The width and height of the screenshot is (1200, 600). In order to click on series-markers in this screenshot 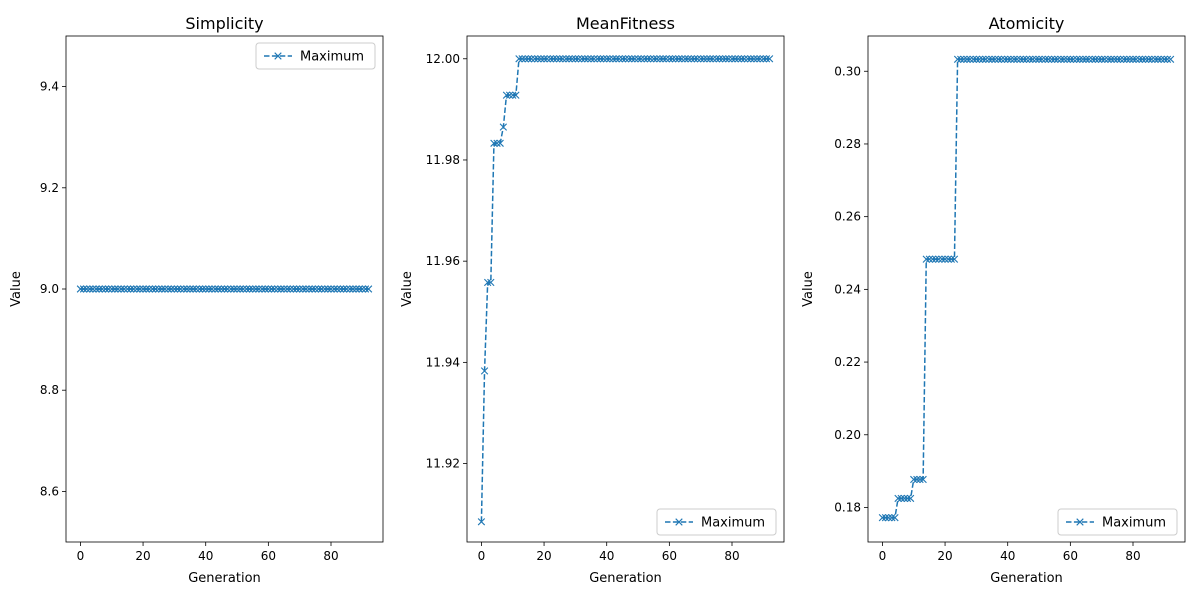, I will do `click(224, 289)`.